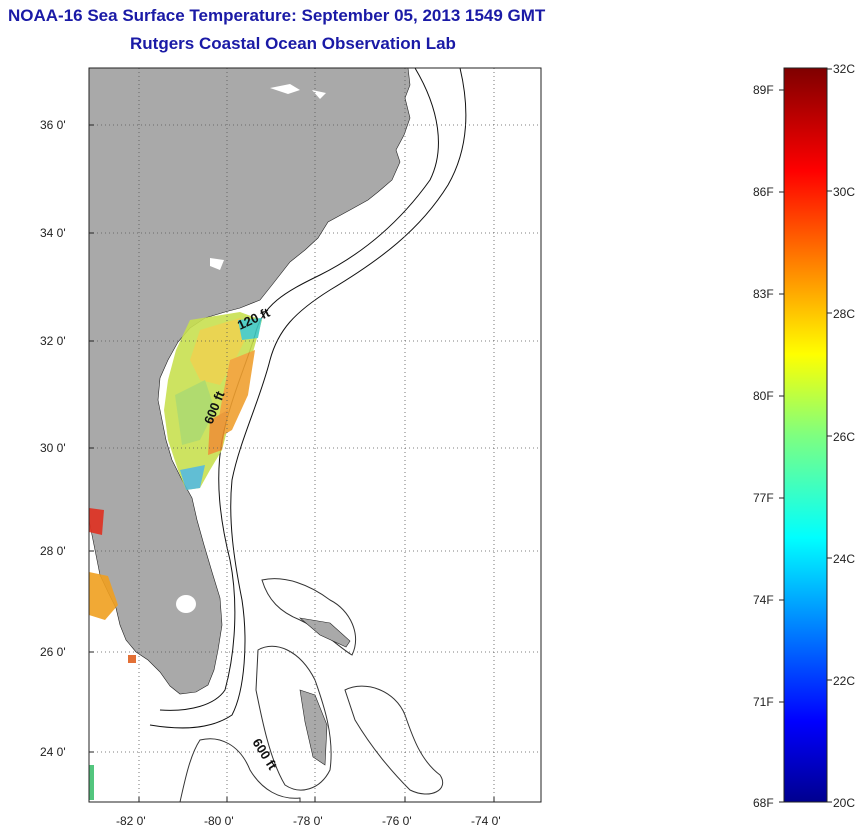 Image resolution: width=865 pixels, height=832 pixels. I want to click on colorbar-f-68: 68F, so click(763, 803).